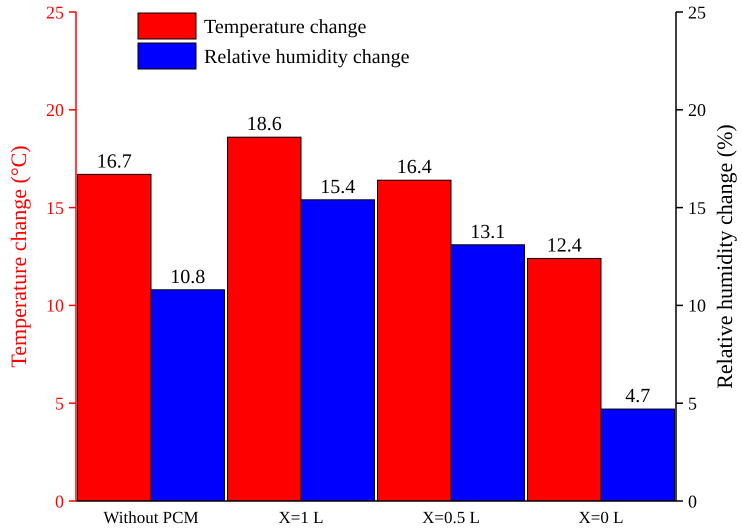  Describe the element at coordinates (59, 501) in the screenshot. I see `y-tick-label: 0` at that location.